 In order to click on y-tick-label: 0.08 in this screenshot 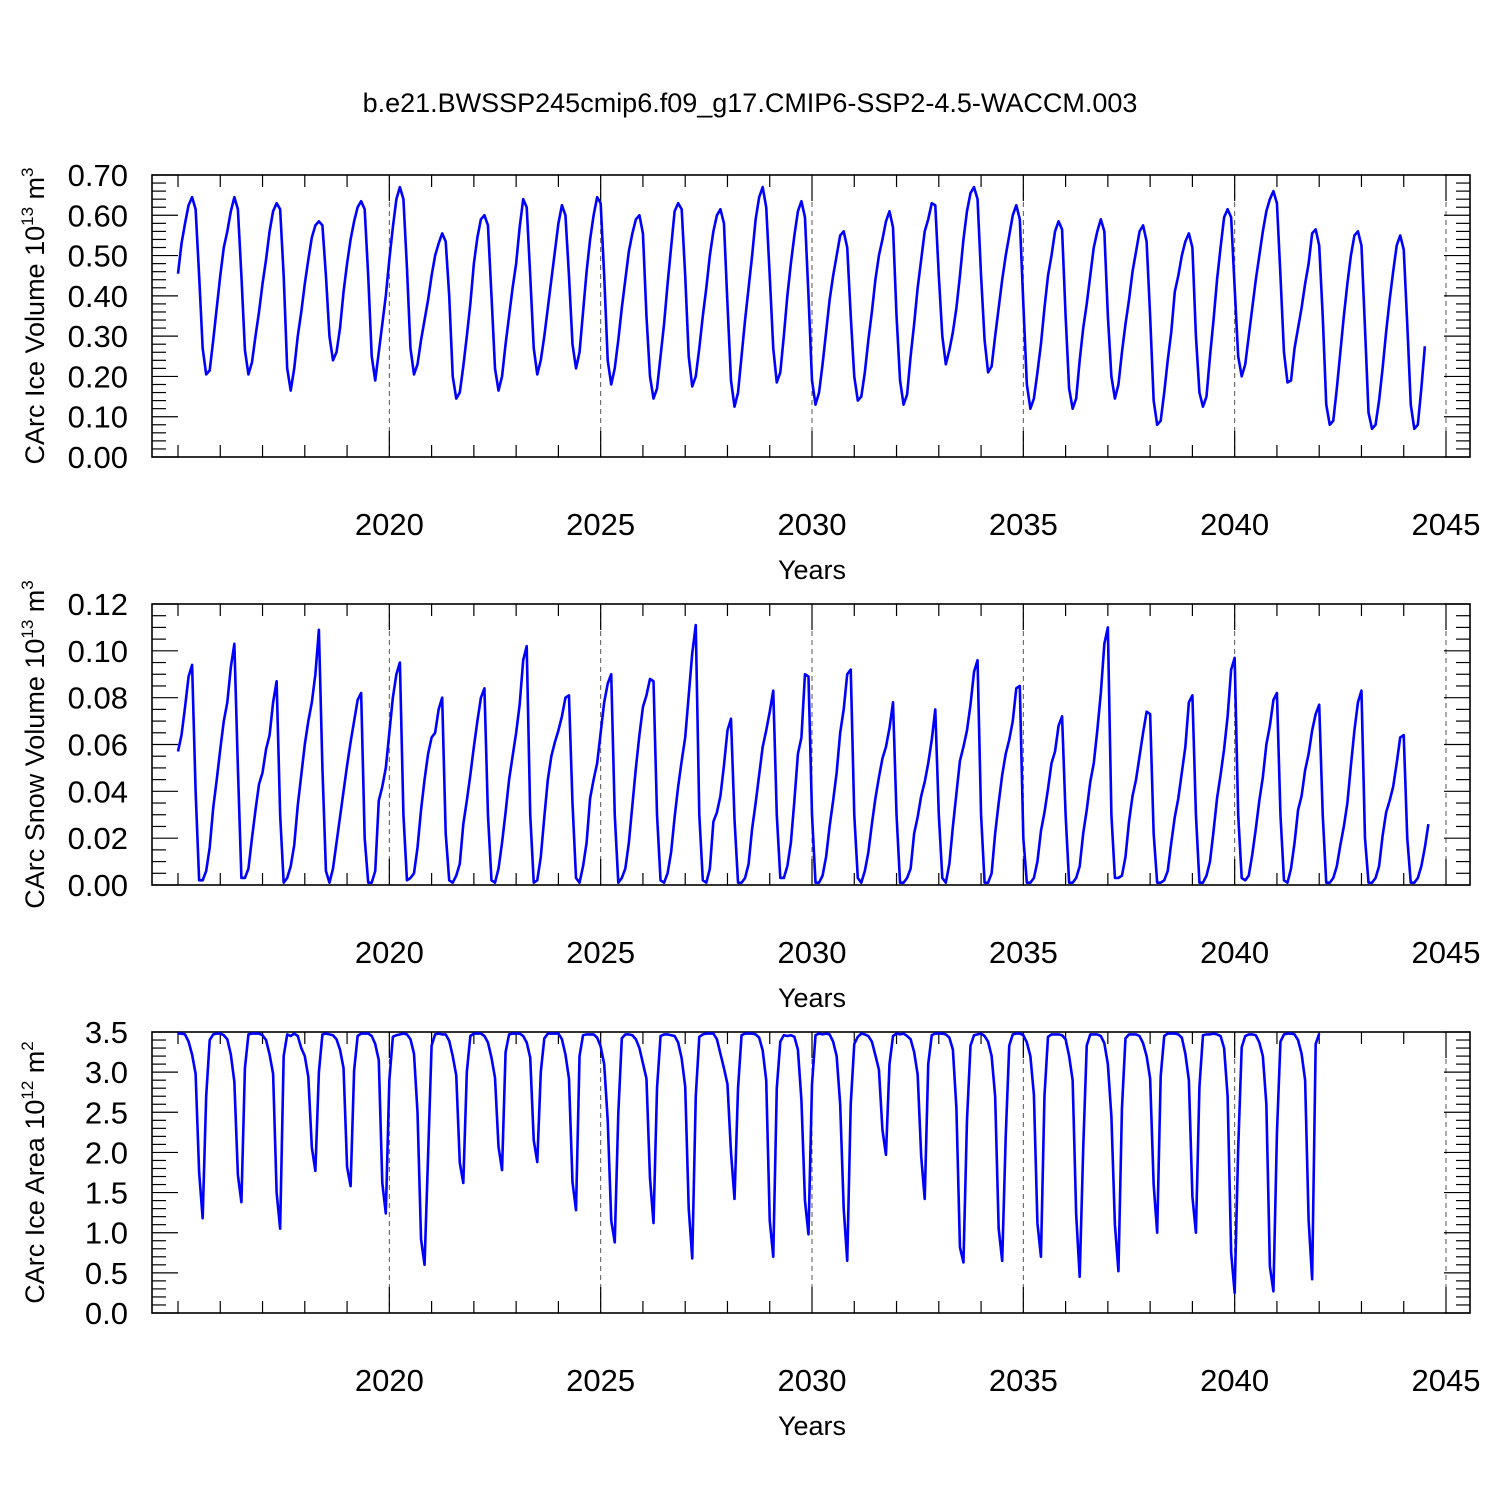, I will do `click(98, 698)`.